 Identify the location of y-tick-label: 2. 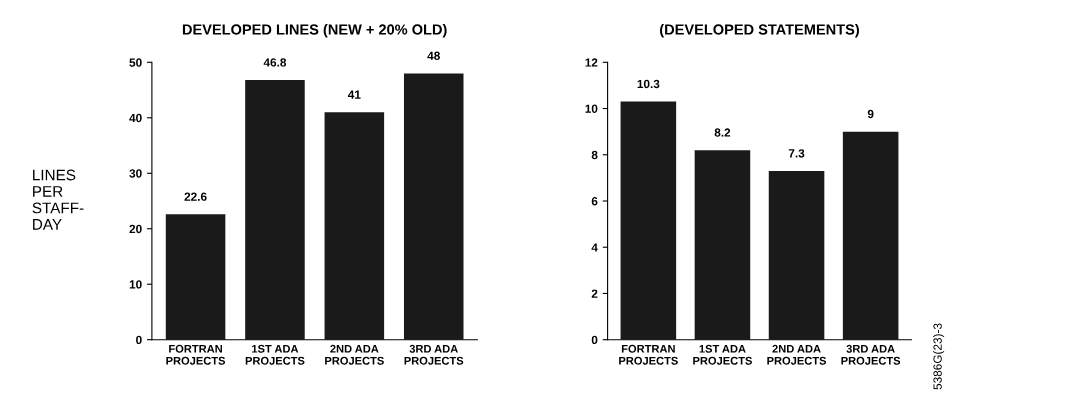
(594, 293).